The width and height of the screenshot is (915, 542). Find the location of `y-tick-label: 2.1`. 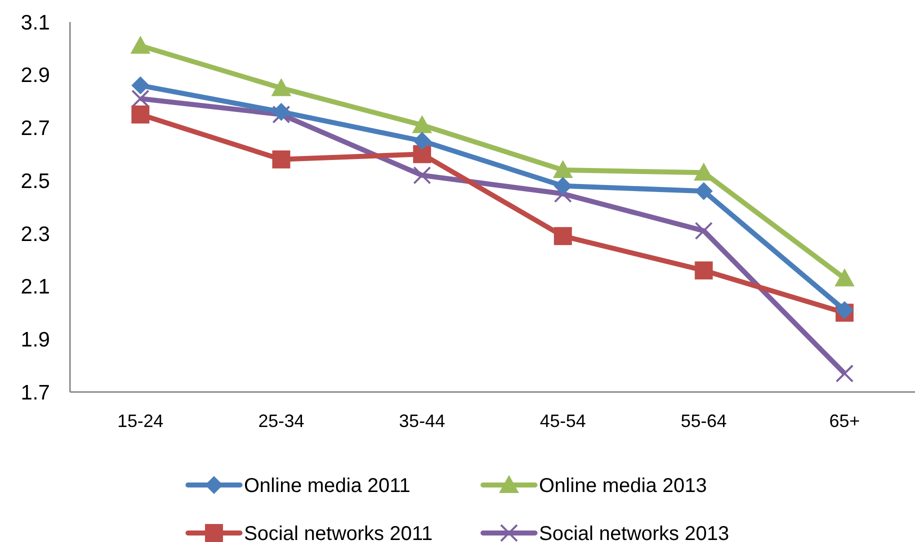

y-tick-label: 2.1 is located at coordinates (35, 287).